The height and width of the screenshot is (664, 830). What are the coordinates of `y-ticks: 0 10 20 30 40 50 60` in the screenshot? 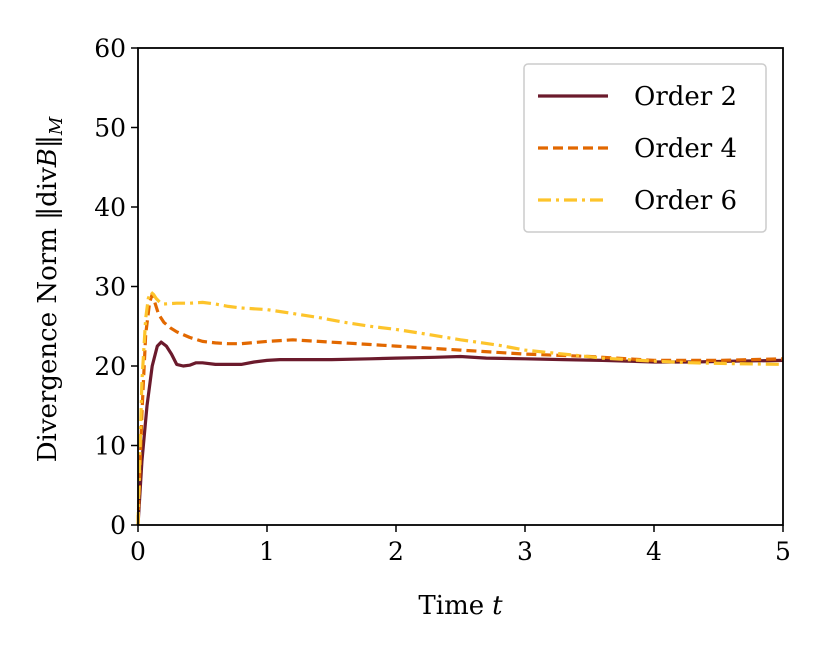 It's located at (116, 287).